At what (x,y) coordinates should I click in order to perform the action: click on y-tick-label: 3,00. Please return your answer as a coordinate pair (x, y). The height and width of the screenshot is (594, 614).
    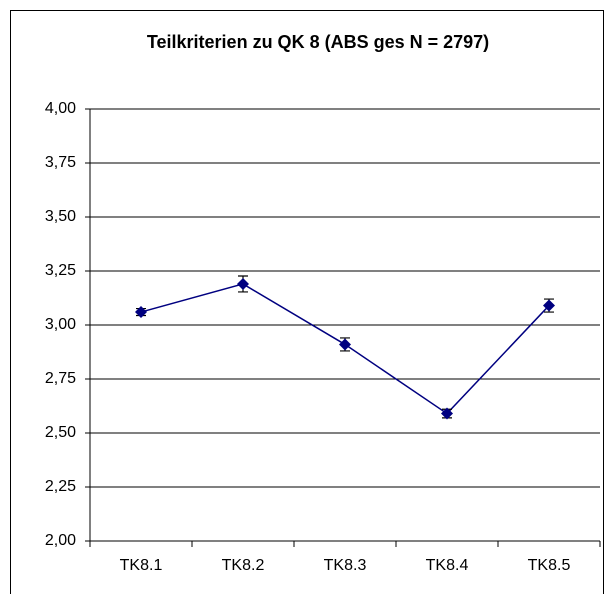
    Looking at the image, I should click on (60, 324).